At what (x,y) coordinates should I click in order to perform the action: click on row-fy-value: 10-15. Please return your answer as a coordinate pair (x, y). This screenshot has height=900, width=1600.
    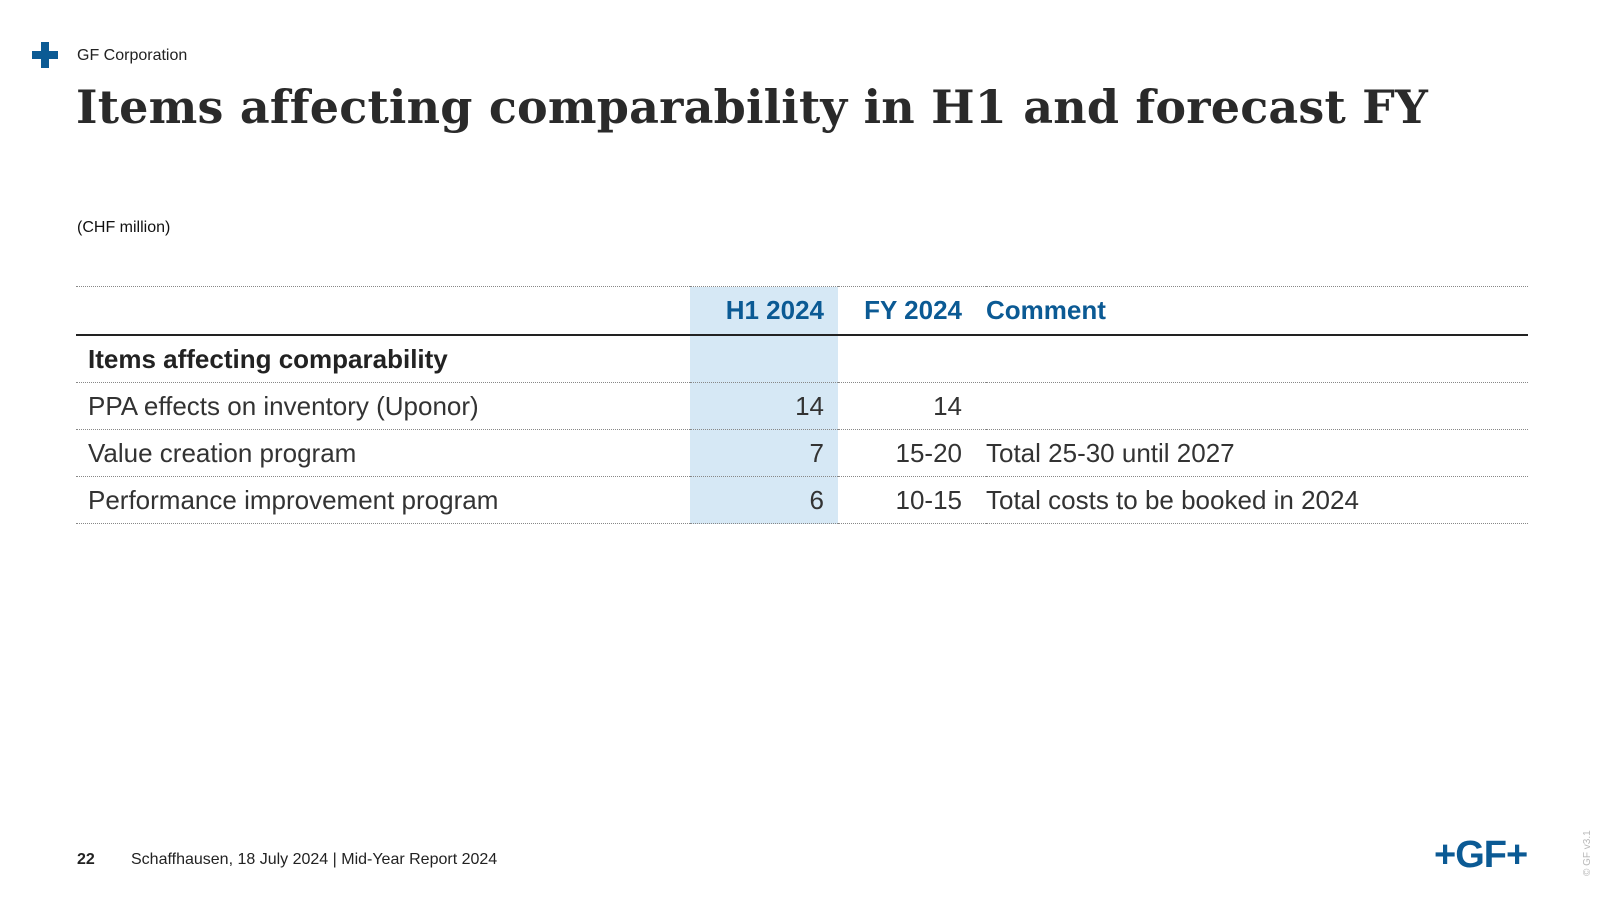
    Looking at the image, I should click on (912, 500).